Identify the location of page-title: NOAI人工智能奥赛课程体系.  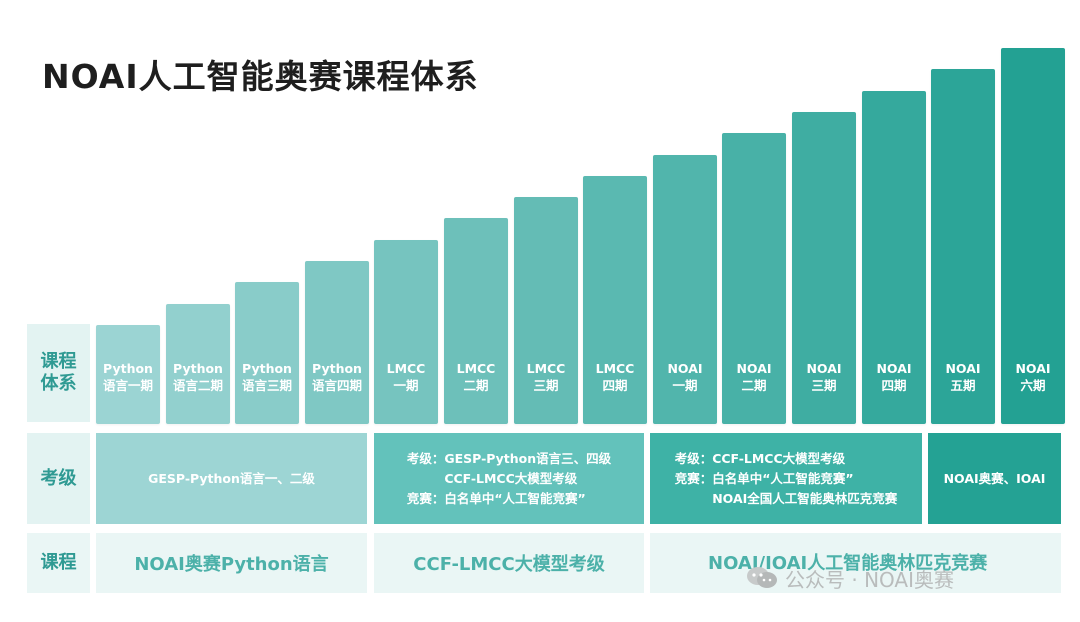
(260, 76).